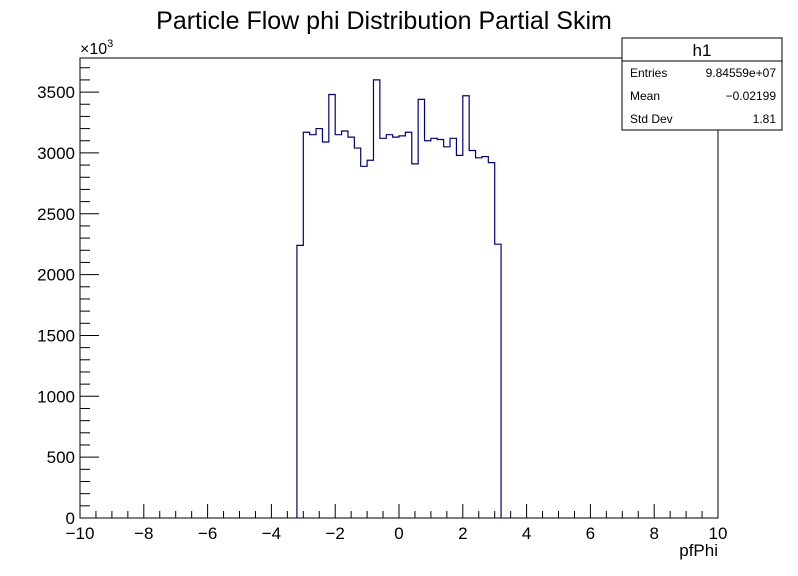 The height and width of the screenshot is (576, 798). Describe the element at coordinates (271, 533) in the screenshot. I see `x-tick-label: −4` at that location.